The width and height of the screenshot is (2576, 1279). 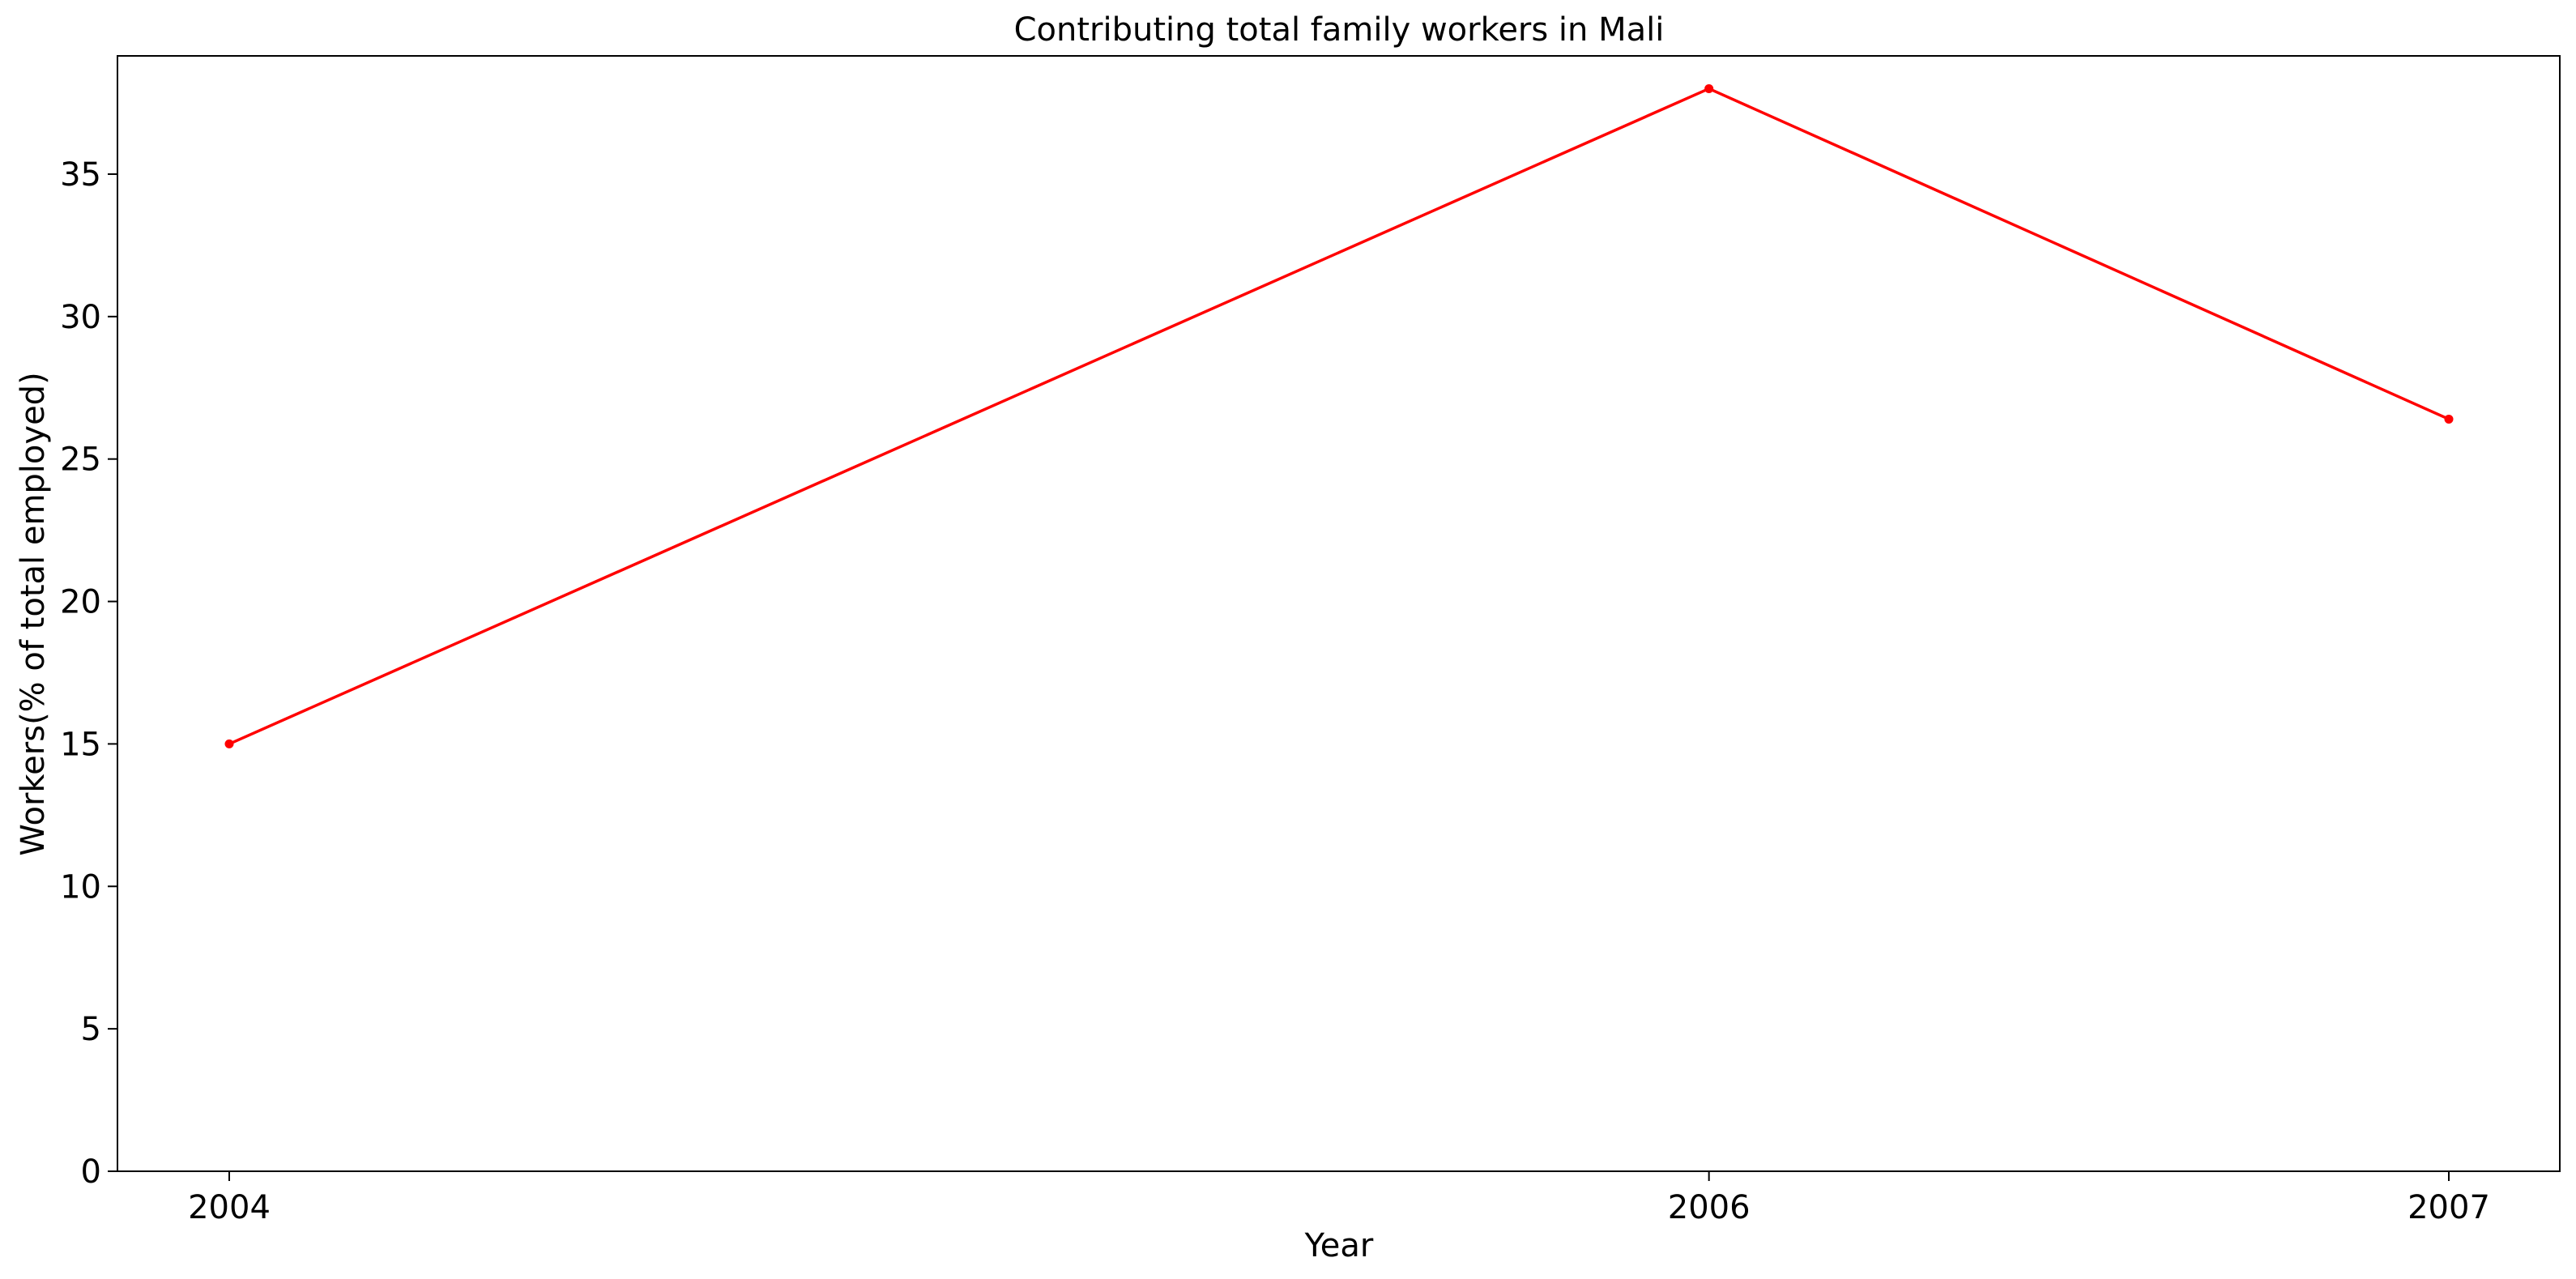 I want to click on y-axis-label: Workers(% of total employed), so click(x=33, y=613).